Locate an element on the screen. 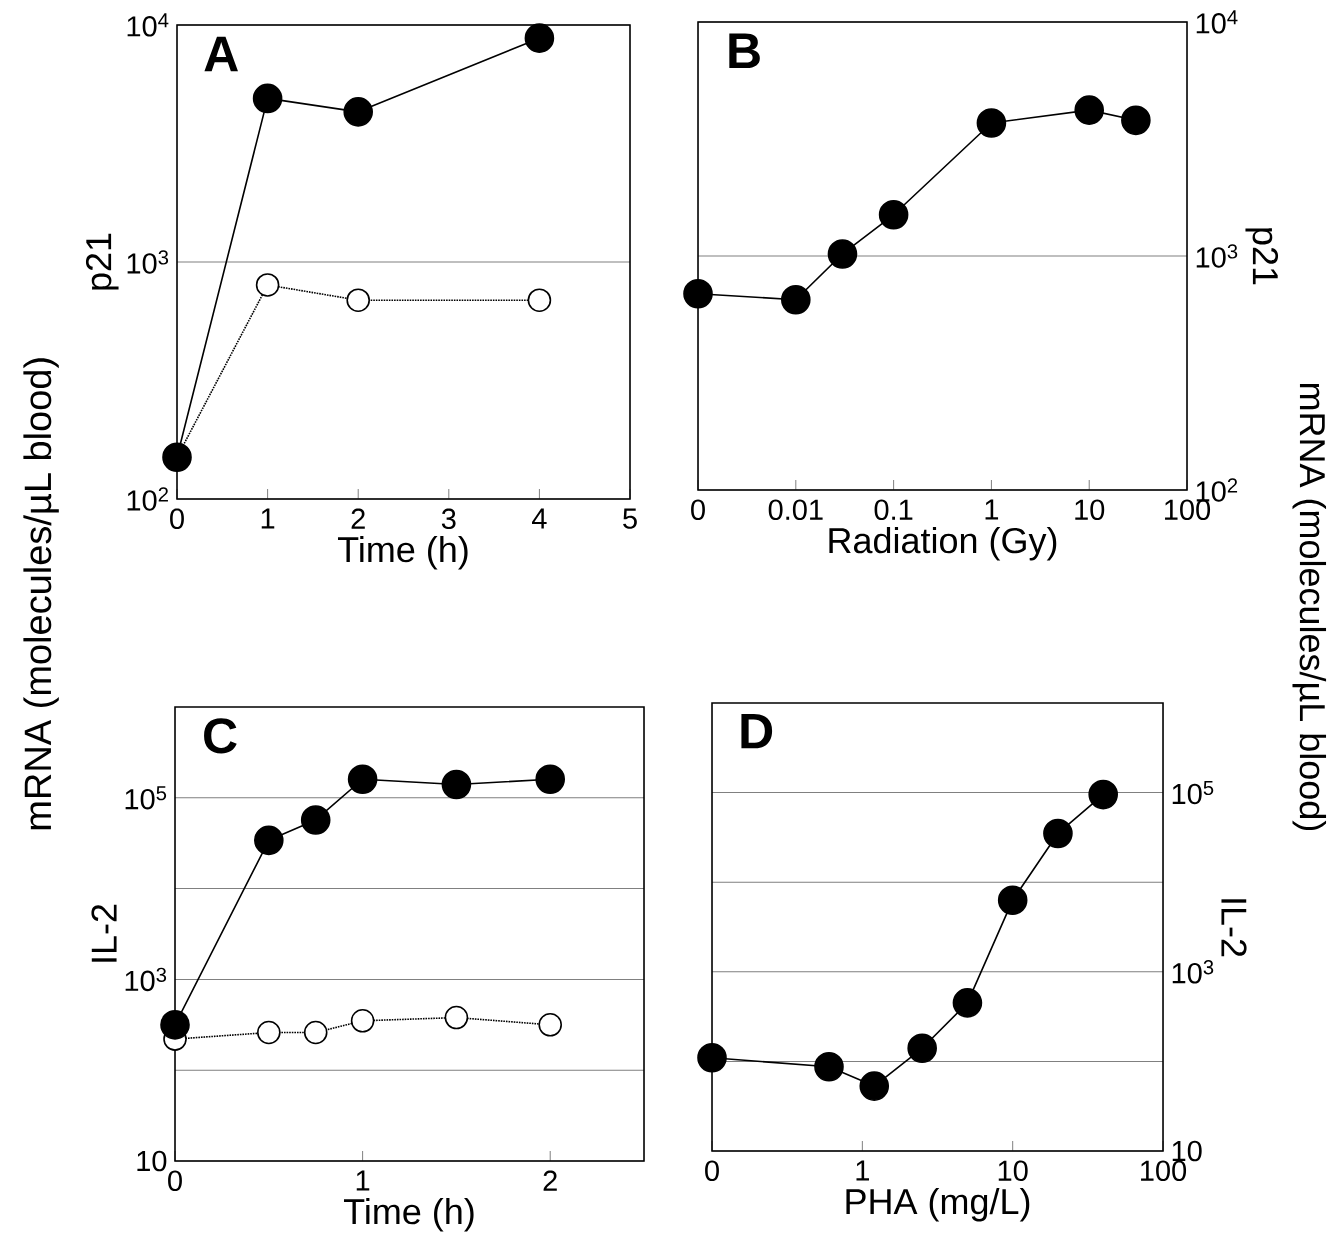  x-tick-label: 4 is located at coordinates (539, 518).